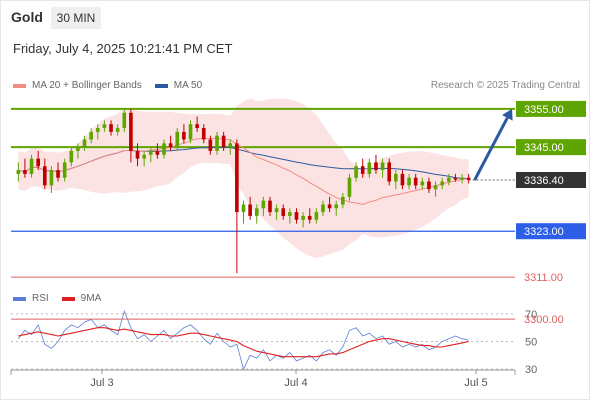  Describe the element at coordinates (295, 383) in the screenshot. I see `x-tick-label-jul-4: Jul 4` at that location.